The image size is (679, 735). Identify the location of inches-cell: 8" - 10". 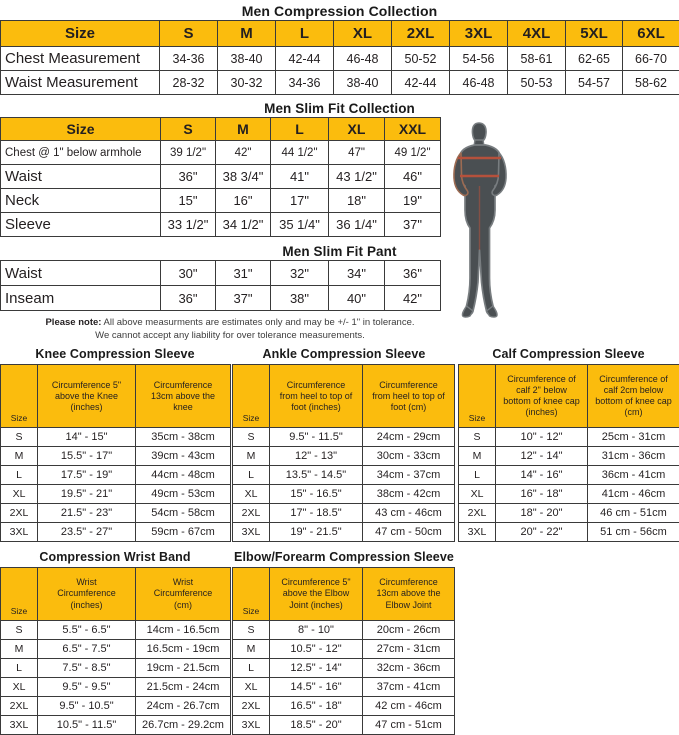
(316, 630).